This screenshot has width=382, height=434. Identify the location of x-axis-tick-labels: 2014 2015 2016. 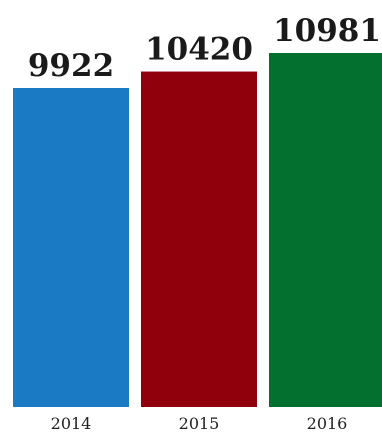
(199, 423).